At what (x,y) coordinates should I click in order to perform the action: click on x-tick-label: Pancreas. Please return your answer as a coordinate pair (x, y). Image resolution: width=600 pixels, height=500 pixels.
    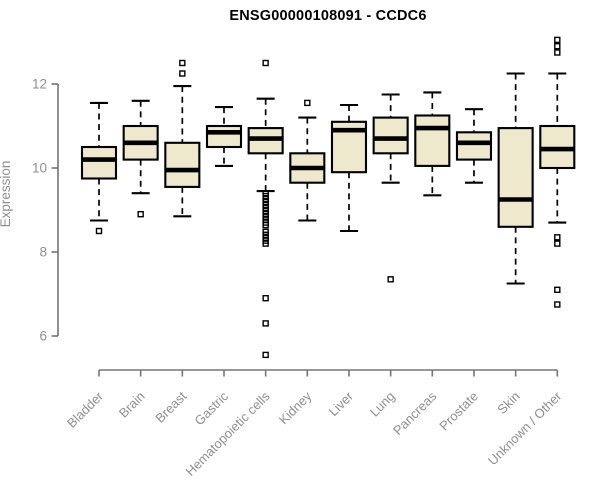
    Looking at the image, I should click on (415, 413).